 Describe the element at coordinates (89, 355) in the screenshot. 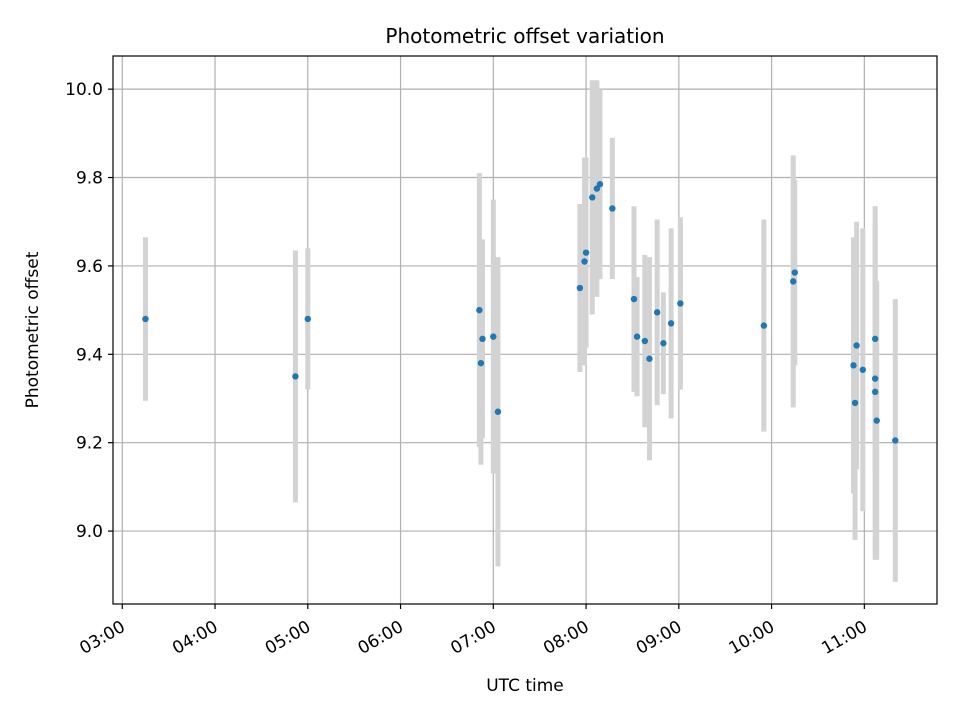

I see `y-tick-label: 9.4` at that location.